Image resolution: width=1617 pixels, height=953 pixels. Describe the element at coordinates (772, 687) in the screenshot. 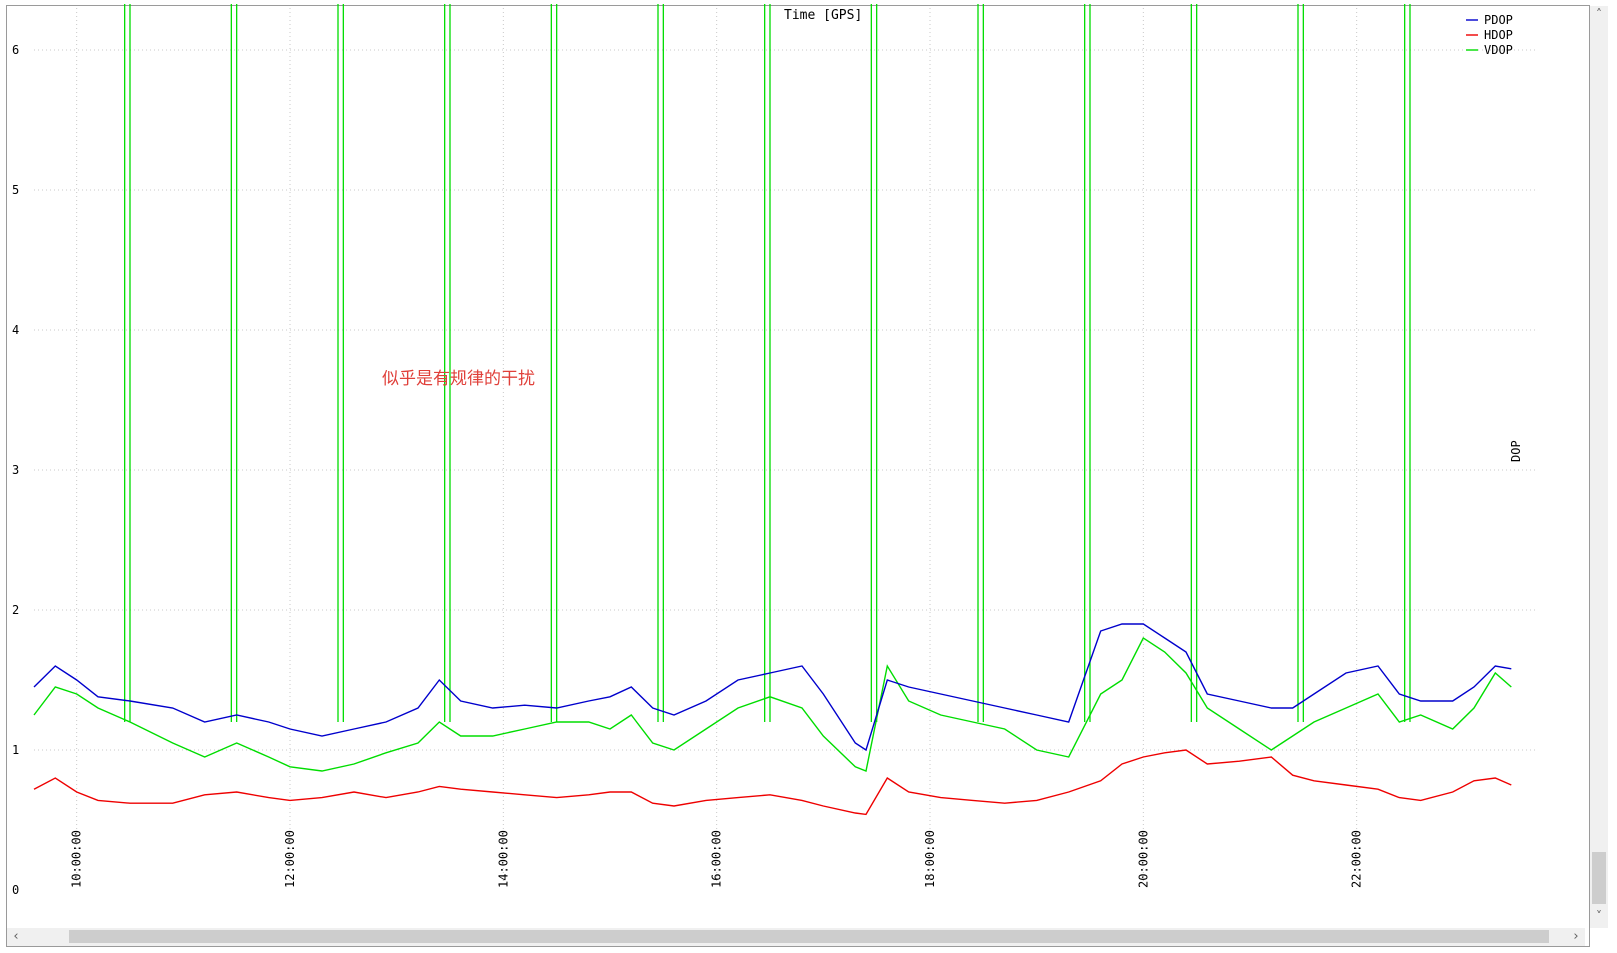

I see `series-line-pdop` at that location.